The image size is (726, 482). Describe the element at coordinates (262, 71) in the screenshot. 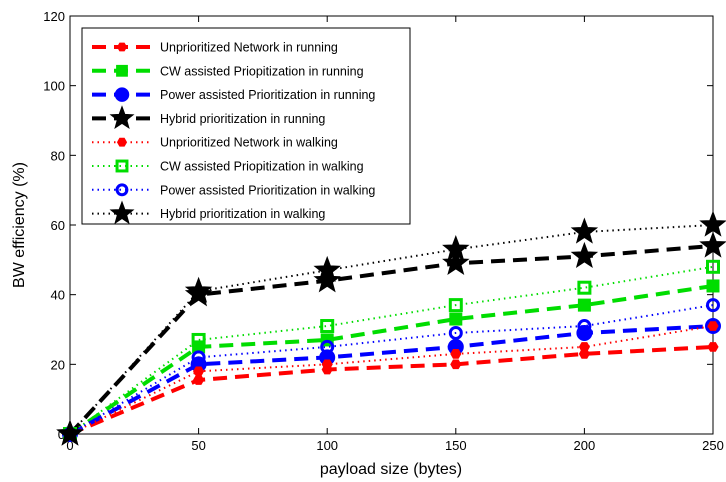

I see `legend-label: CW assisted Priopitization in running` at that location.